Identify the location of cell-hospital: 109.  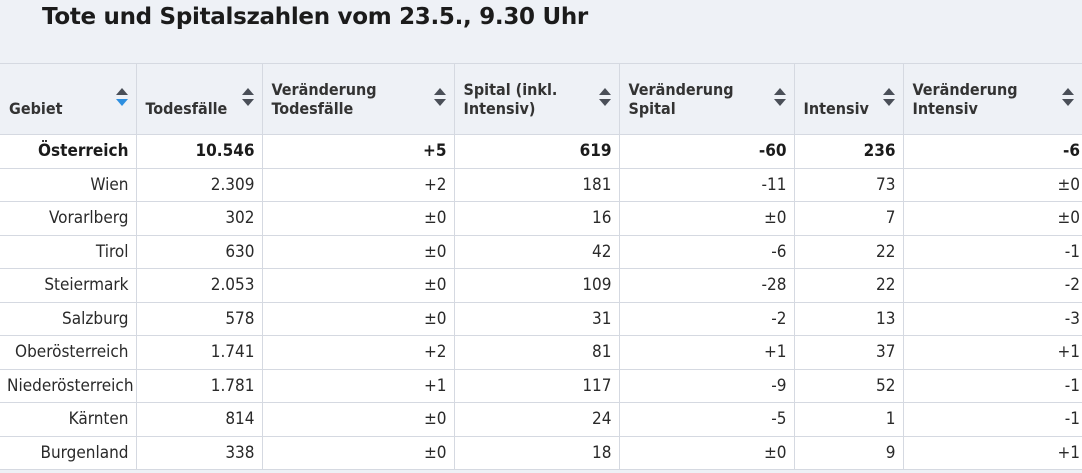
(537, 285).